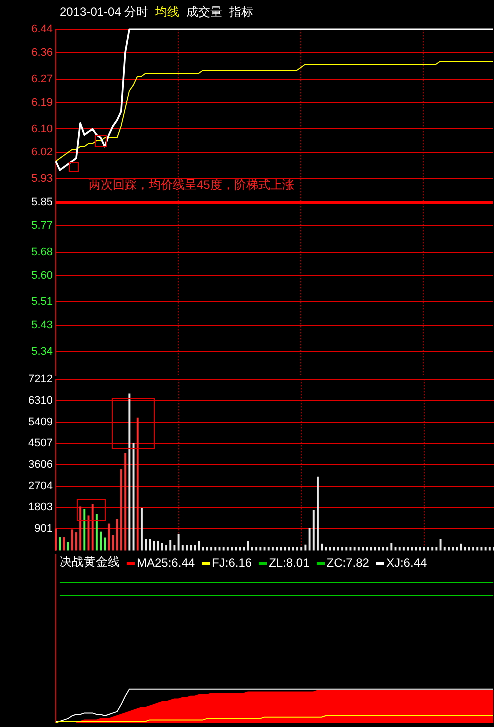  What do you see at coordinates (204, 12) in the screenshot?
I see `text: 成交量` at bounding box center [204, 12].